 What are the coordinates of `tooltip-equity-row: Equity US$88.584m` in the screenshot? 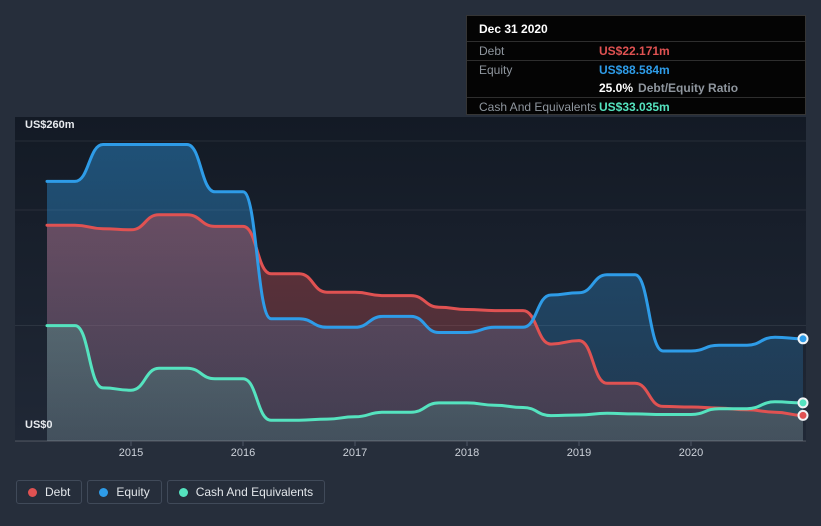 It's located at (636, 69).